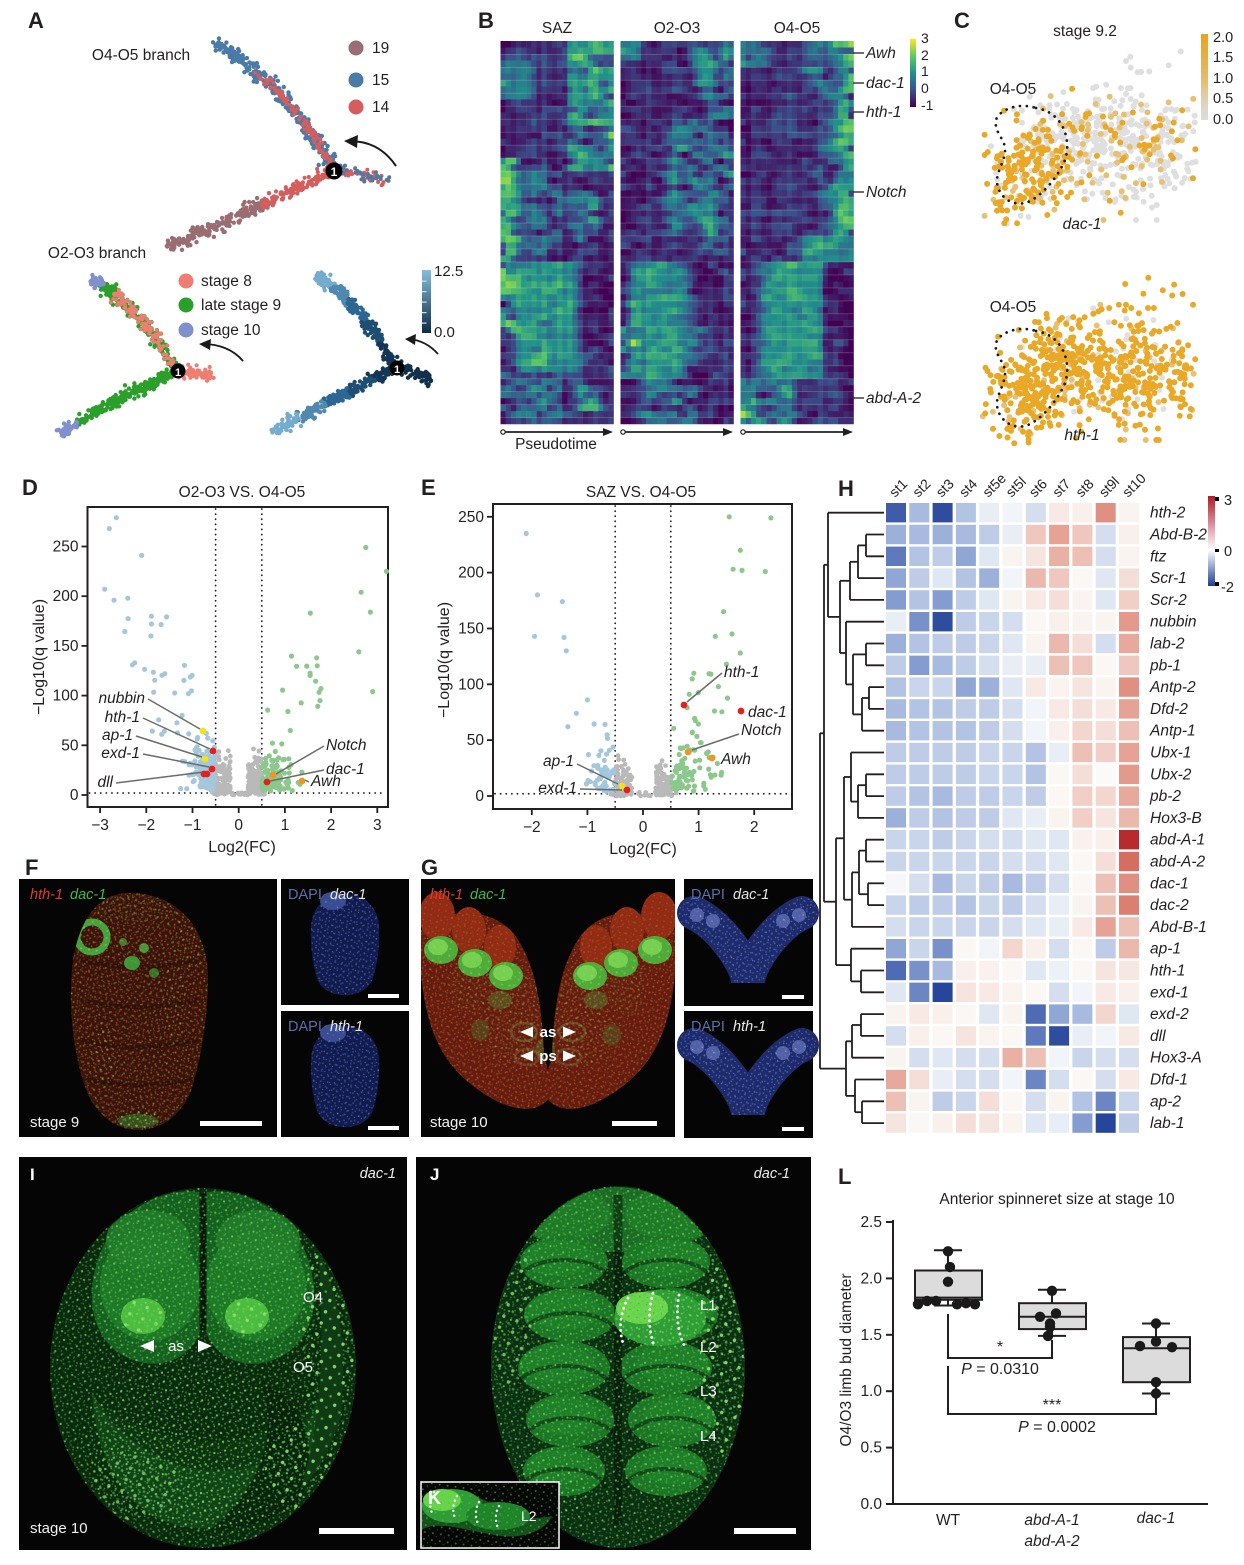  What do you see at coordinates (1169, 905) in the screenshot?
I see `svg-text: dac-2` at bounding box center [1169, 905].